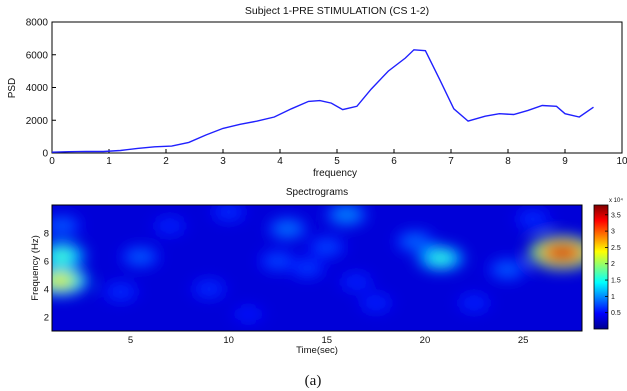  Describe the element at coordinates (616, 313) in the screenshot. I see `colorbar-tick-label: 0.5` at that location.